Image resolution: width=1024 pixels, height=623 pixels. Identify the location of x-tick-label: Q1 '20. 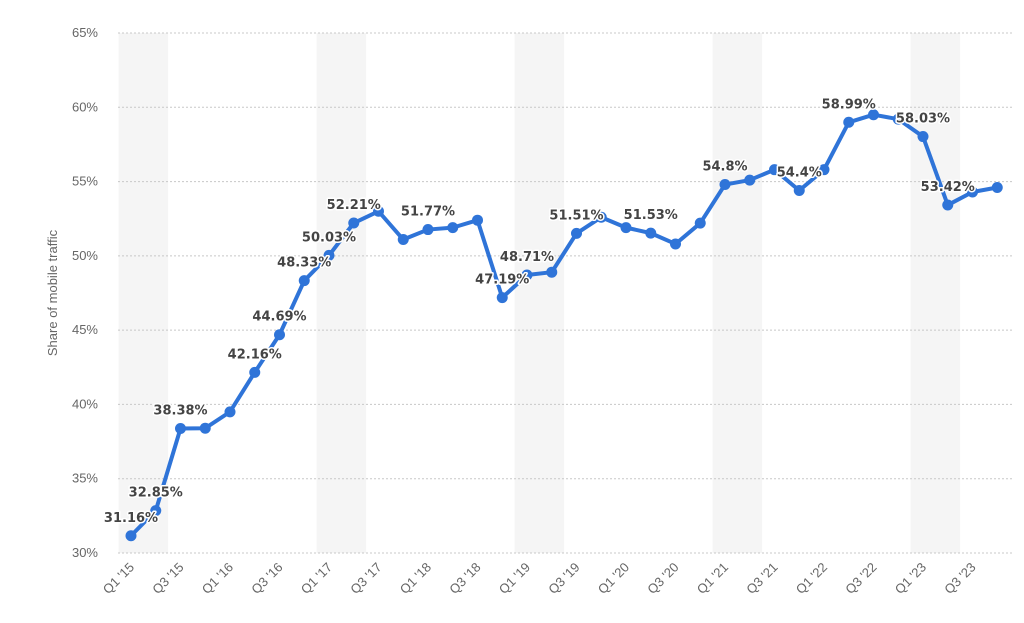
(613, 578).